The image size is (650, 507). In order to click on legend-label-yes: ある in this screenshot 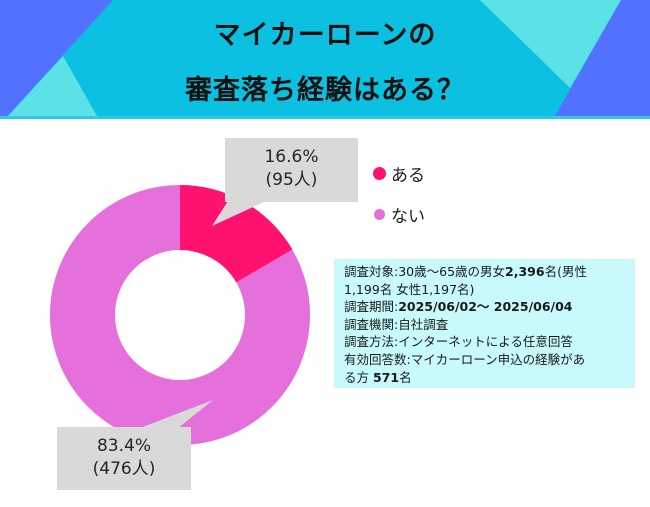, I will do `click(408, 176)`.